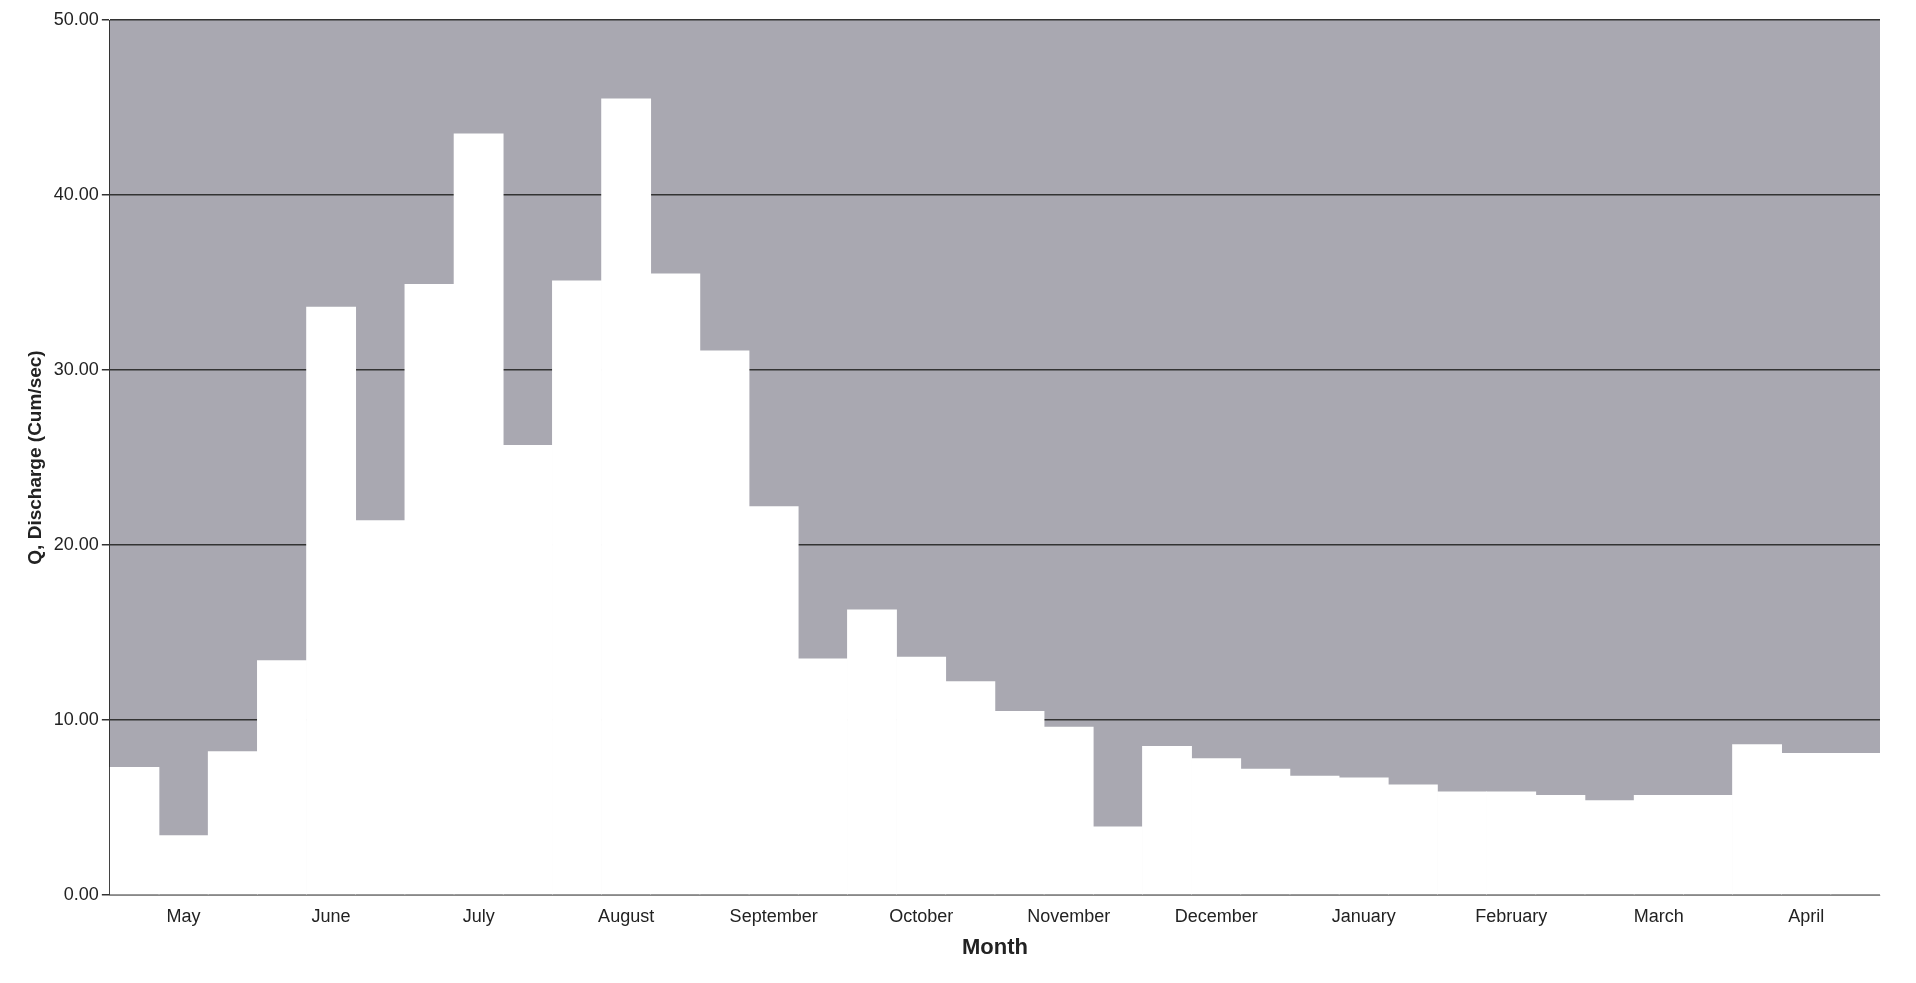 The image size is (1916, 983). Describe the element at coordinates (773, 915) in the screenshot. I see `x-tick-label: September` at that location.